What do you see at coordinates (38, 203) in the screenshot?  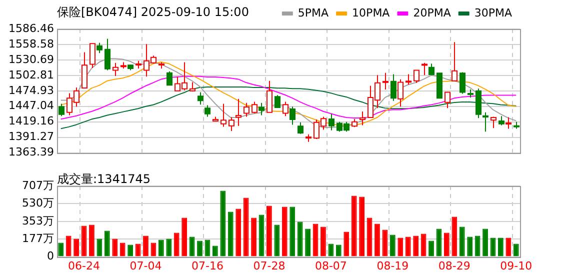 I see `y-tick-label: 530万` at bounding box center [38, 203].